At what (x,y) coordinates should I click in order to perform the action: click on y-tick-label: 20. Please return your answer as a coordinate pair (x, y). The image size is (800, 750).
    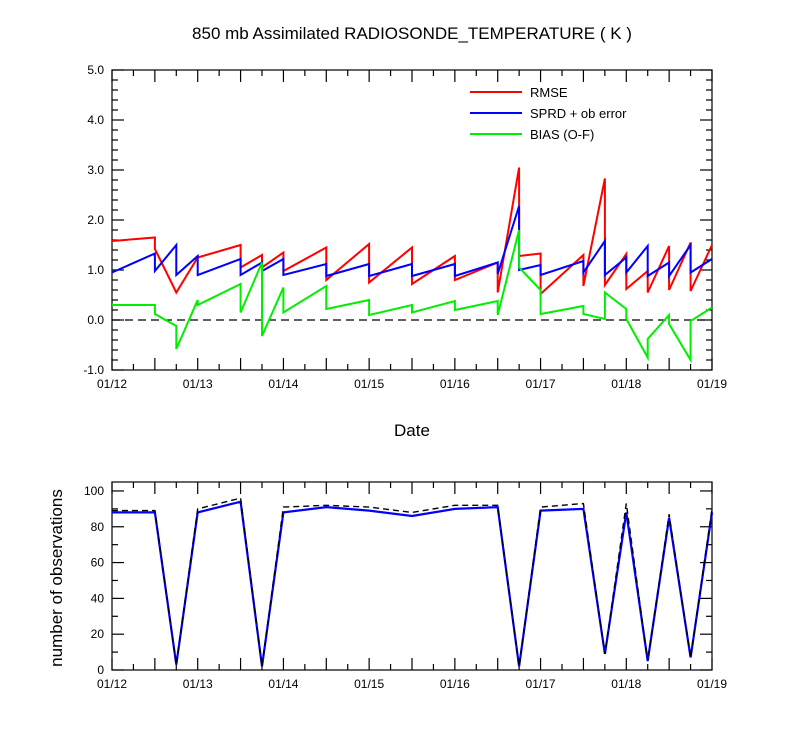
    Looking at the image, I should click on (98, 634).